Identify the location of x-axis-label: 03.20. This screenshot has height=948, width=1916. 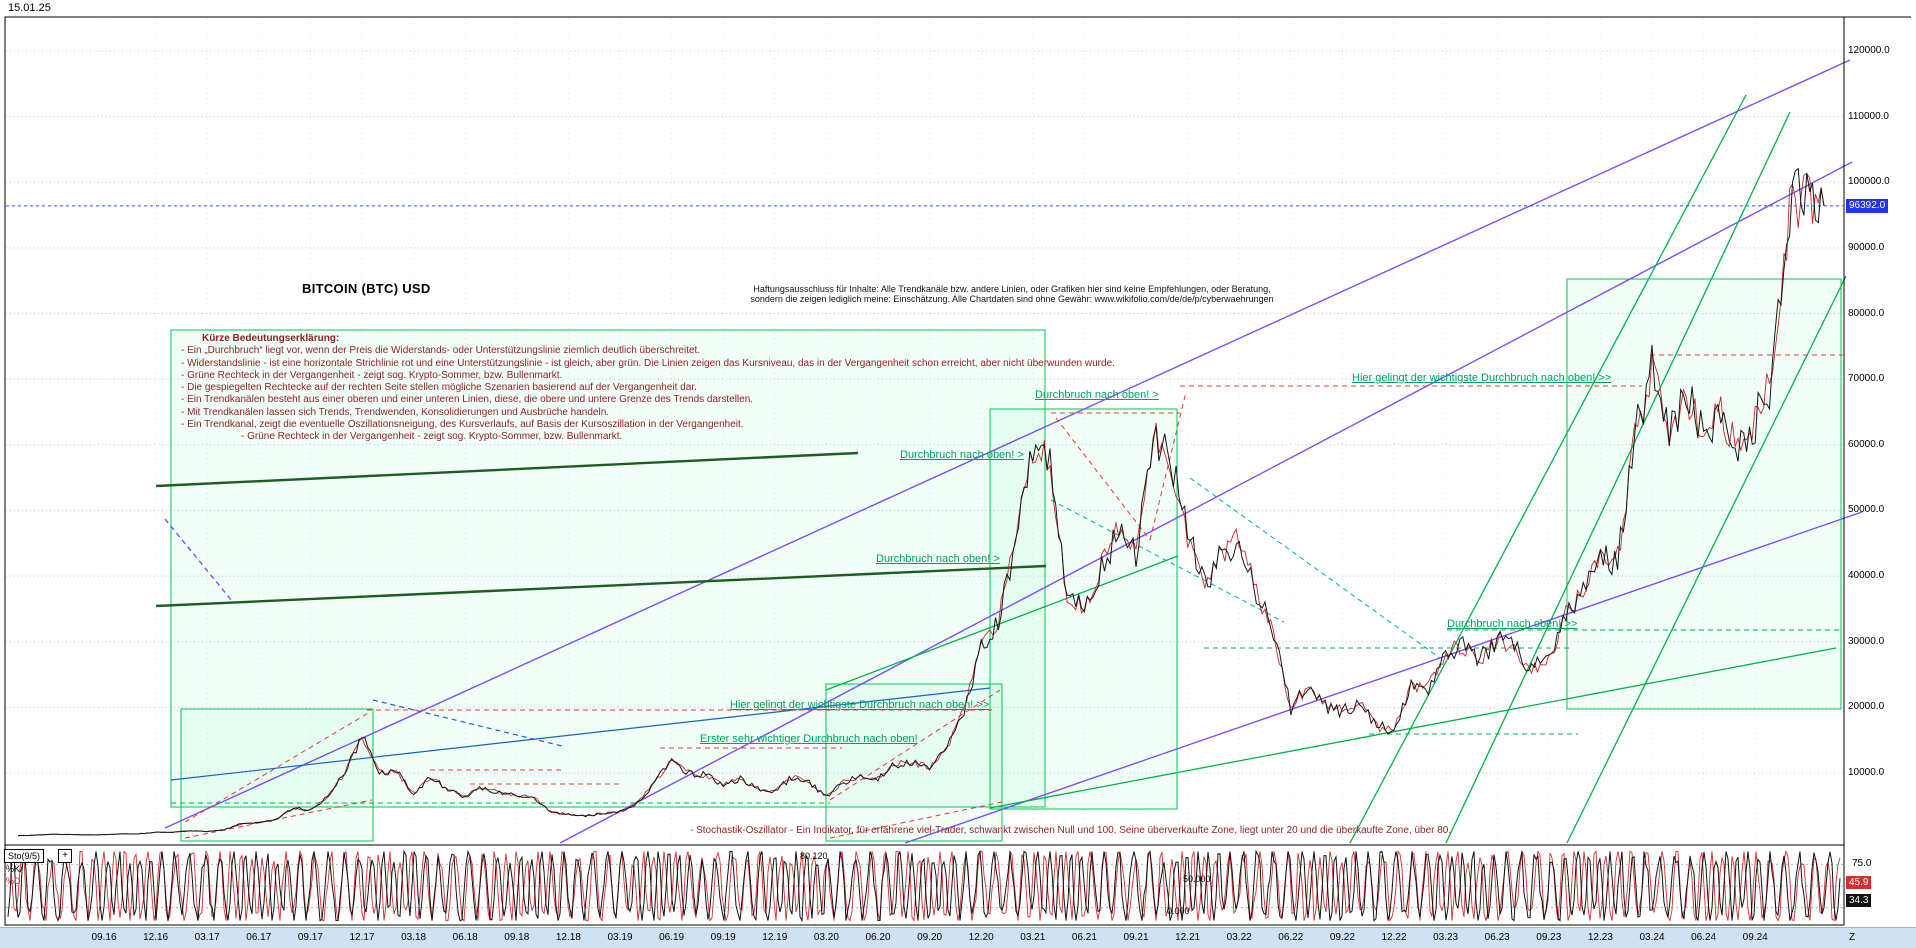
(826, 937).